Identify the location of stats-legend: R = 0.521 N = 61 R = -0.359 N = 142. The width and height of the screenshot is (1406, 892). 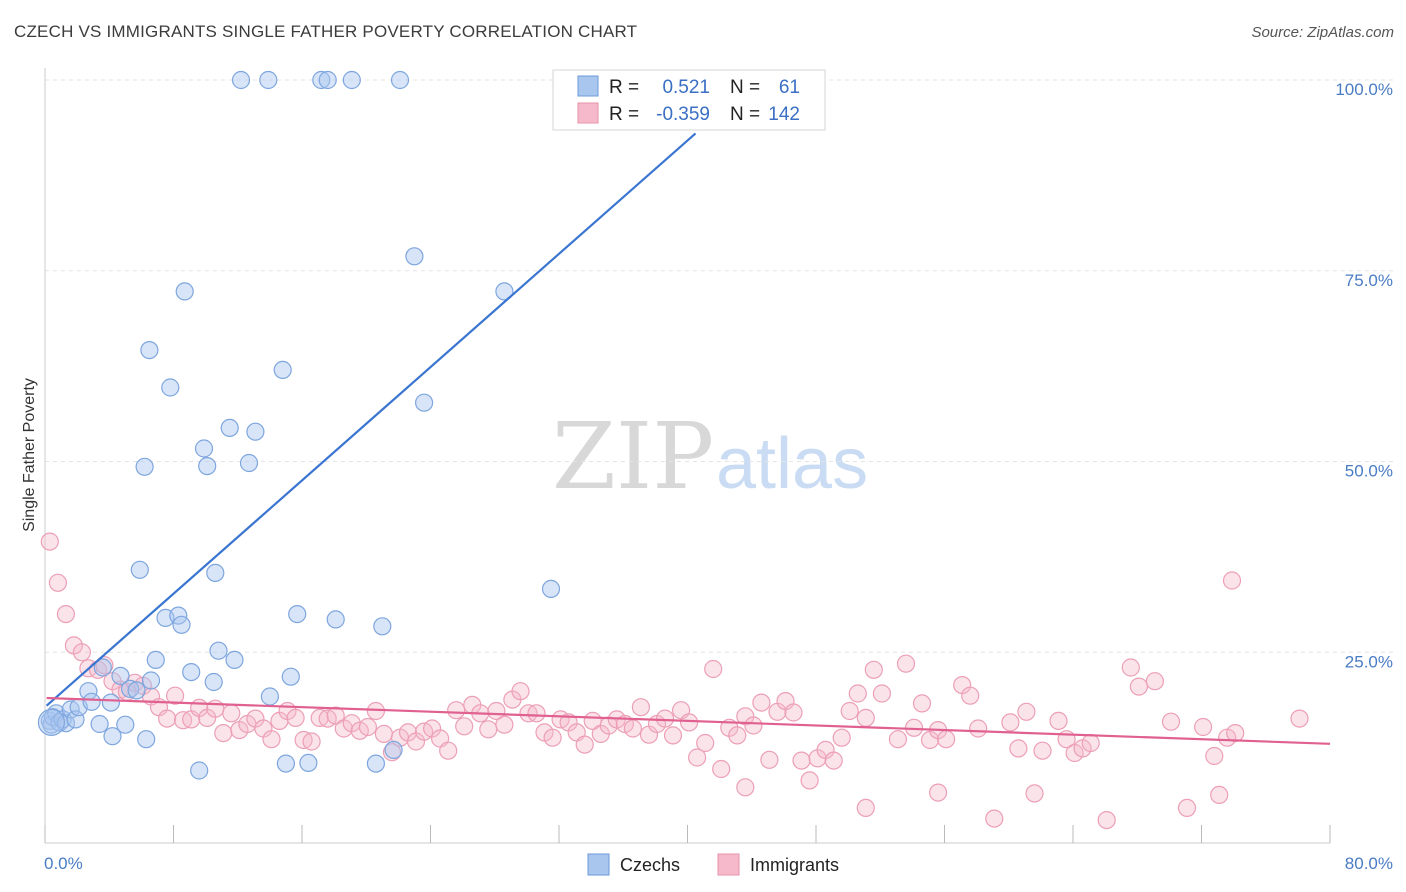
(689, 100).